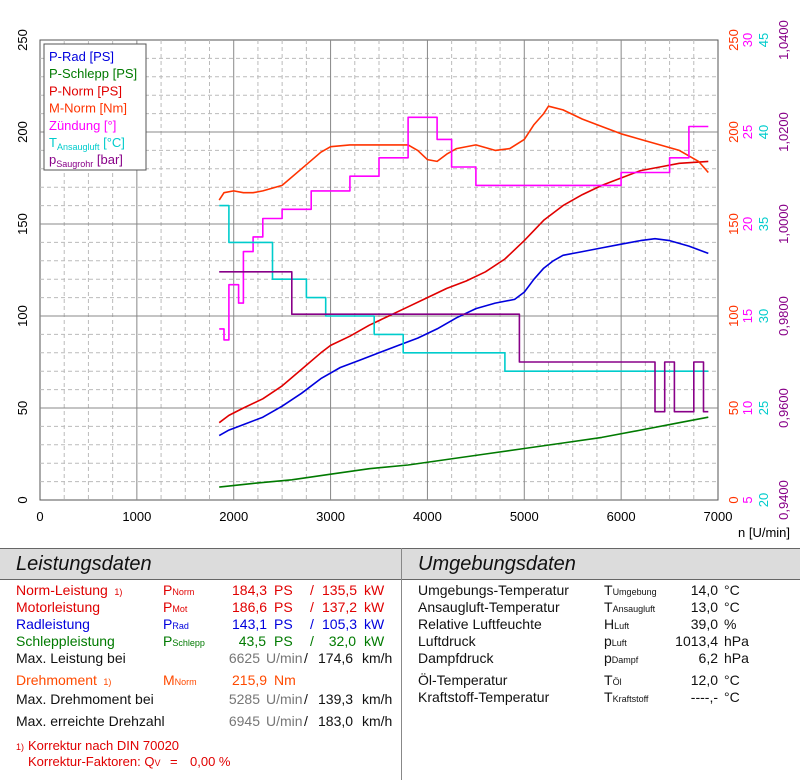 The height and width of the screenshot is (780, 800). Describe the element at coordinates (704, 590) in the screenshot. I see `umgebung-value: 14,0` at that location.